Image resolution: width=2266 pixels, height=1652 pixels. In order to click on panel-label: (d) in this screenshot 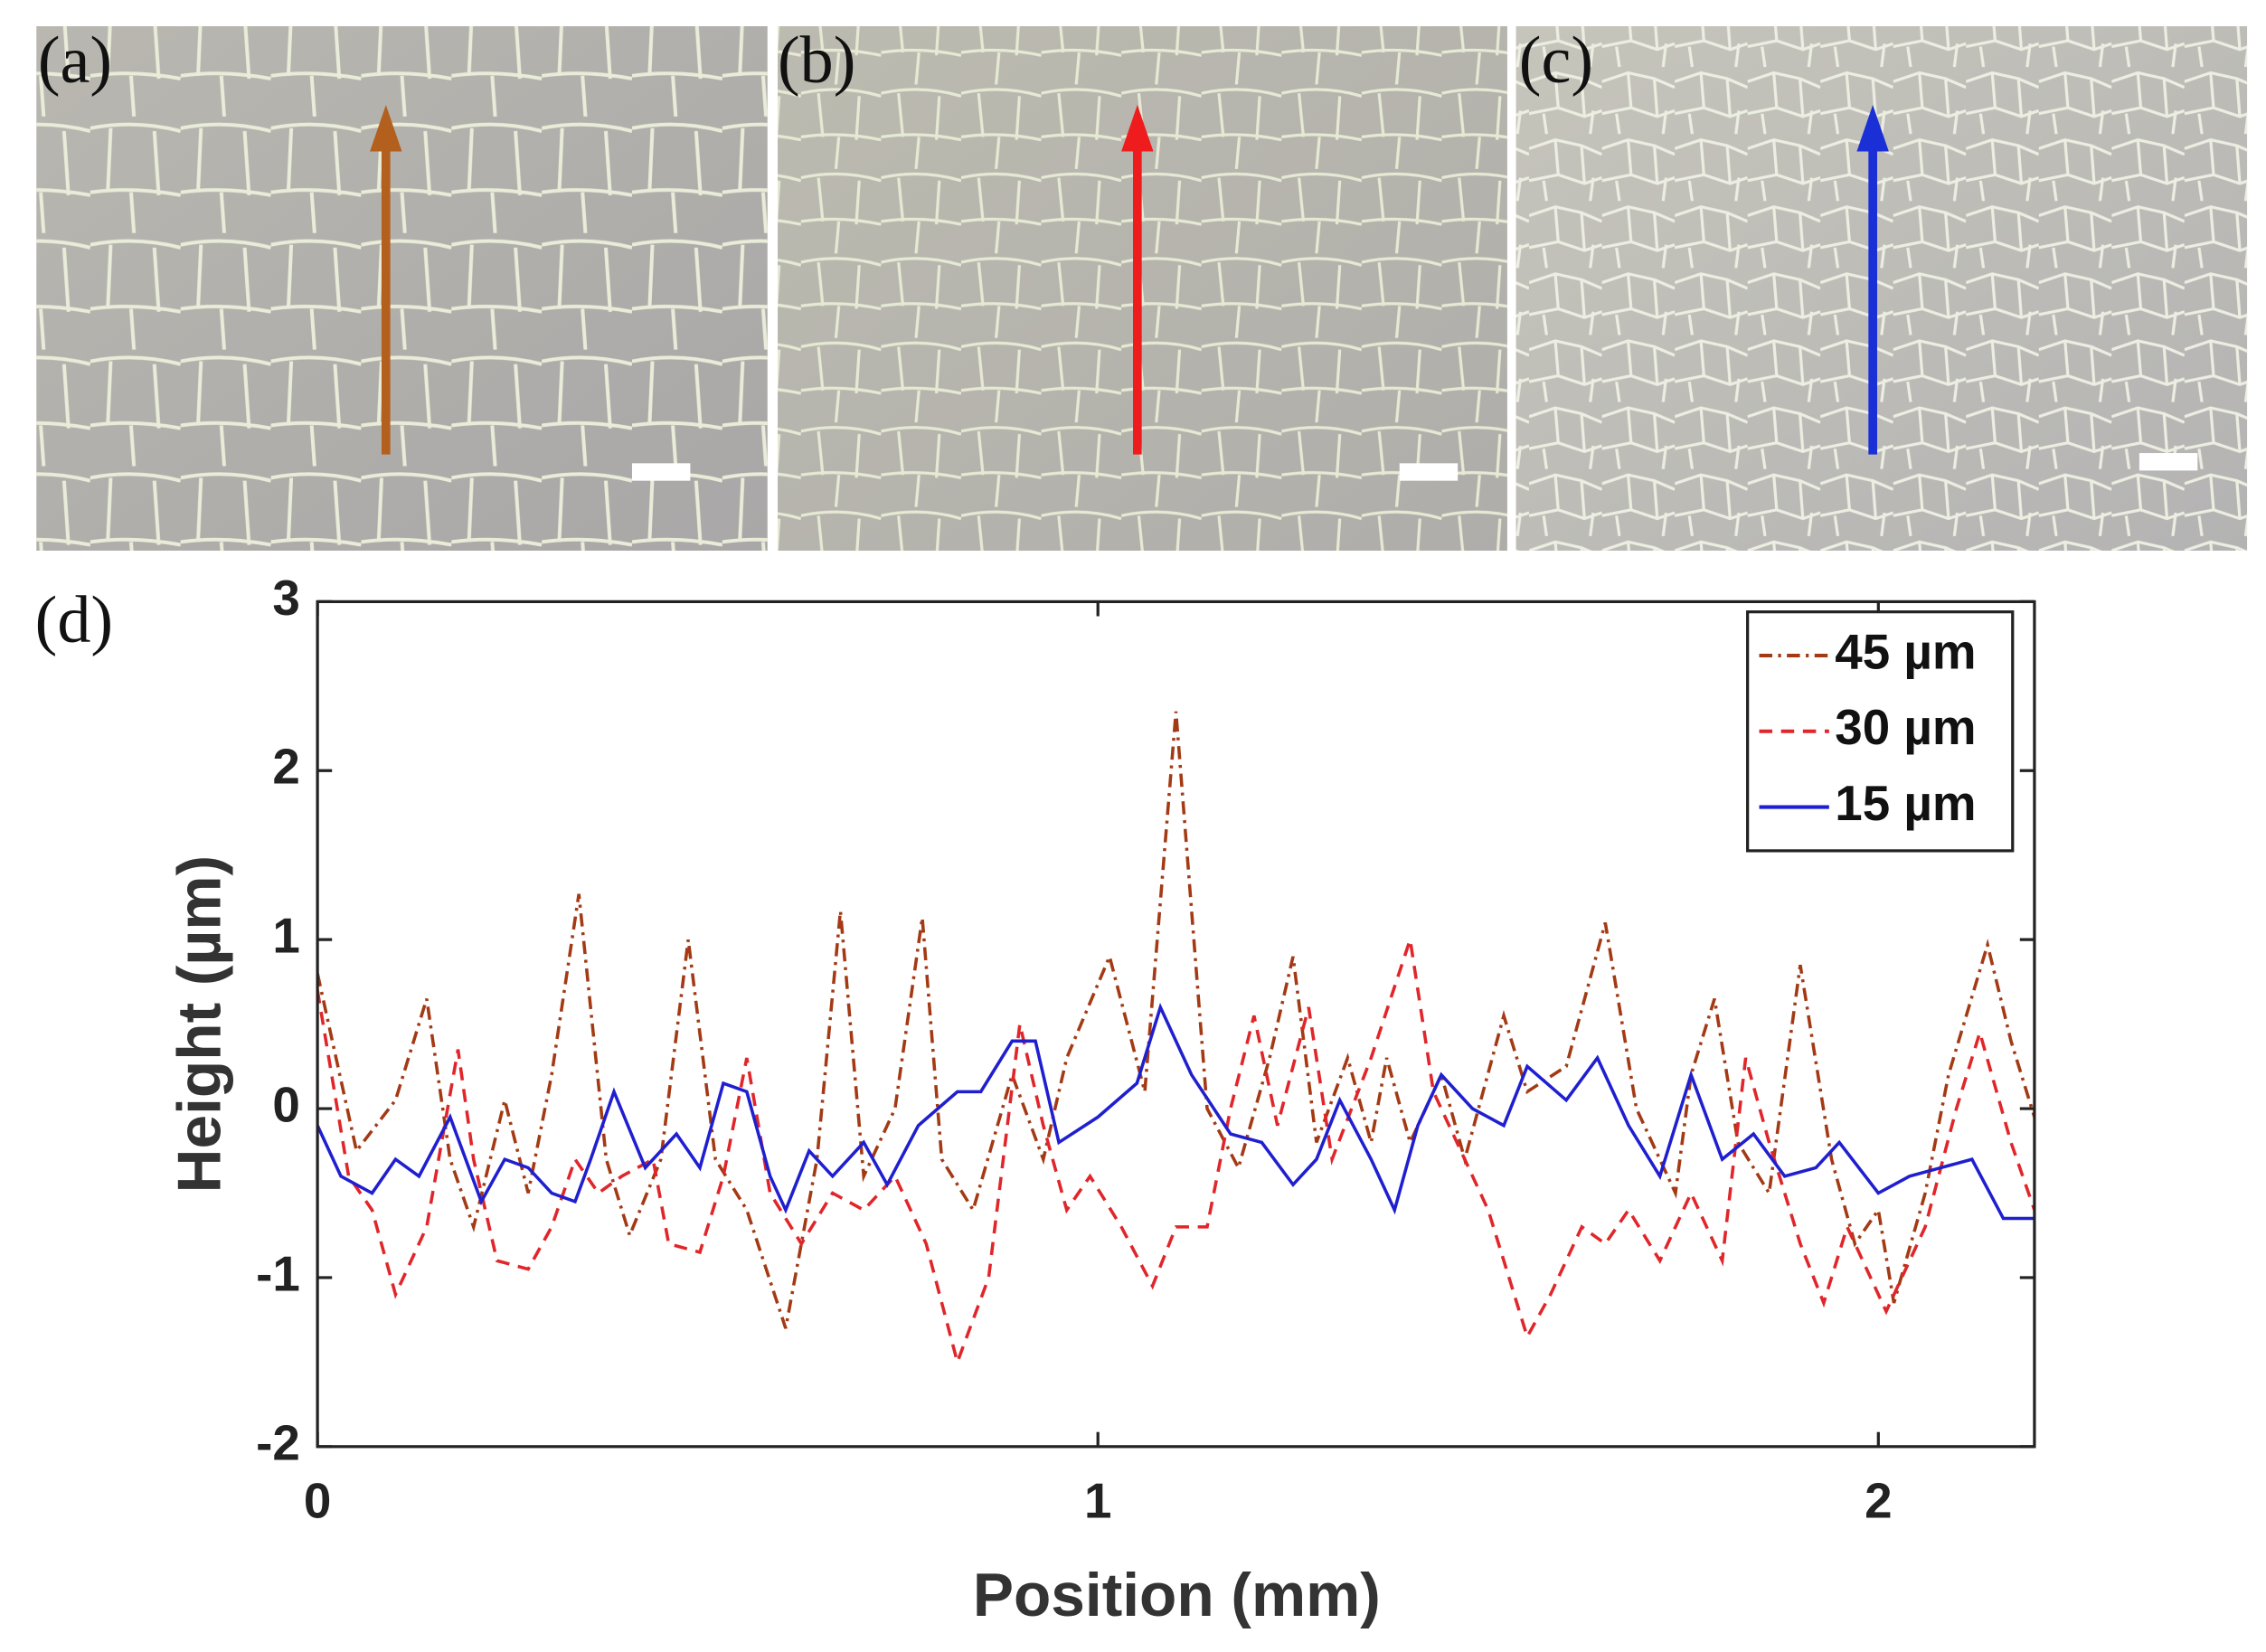, I will do `click(74, 620)`.